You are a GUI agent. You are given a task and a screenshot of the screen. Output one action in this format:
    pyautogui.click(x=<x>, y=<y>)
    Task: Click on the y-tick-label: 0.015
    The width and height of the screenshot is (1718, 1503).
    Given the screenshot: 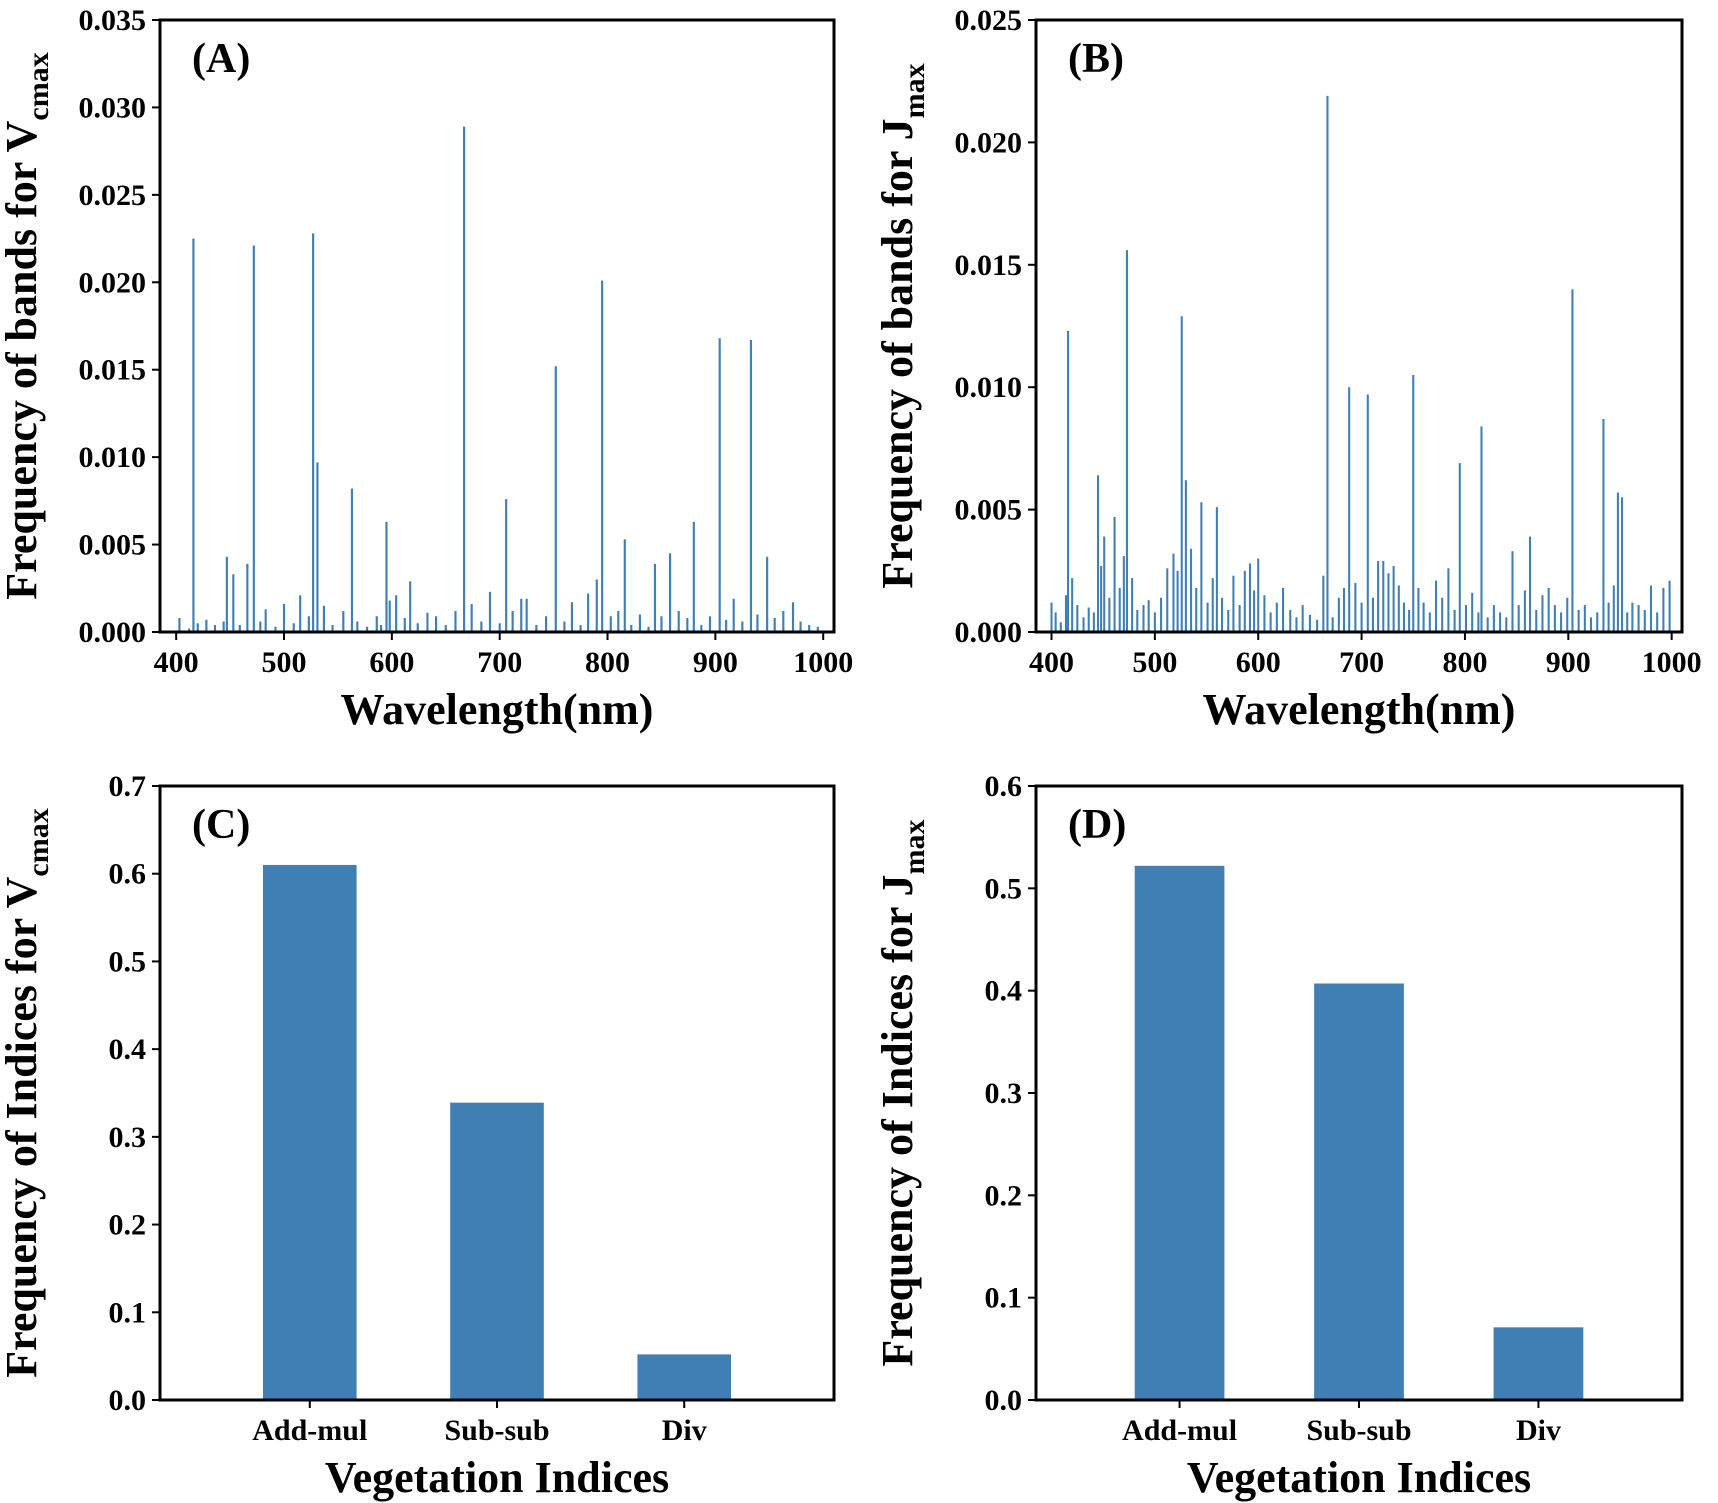 What is the action you would take?
    pyautogui.click(x=989, y=265)
    